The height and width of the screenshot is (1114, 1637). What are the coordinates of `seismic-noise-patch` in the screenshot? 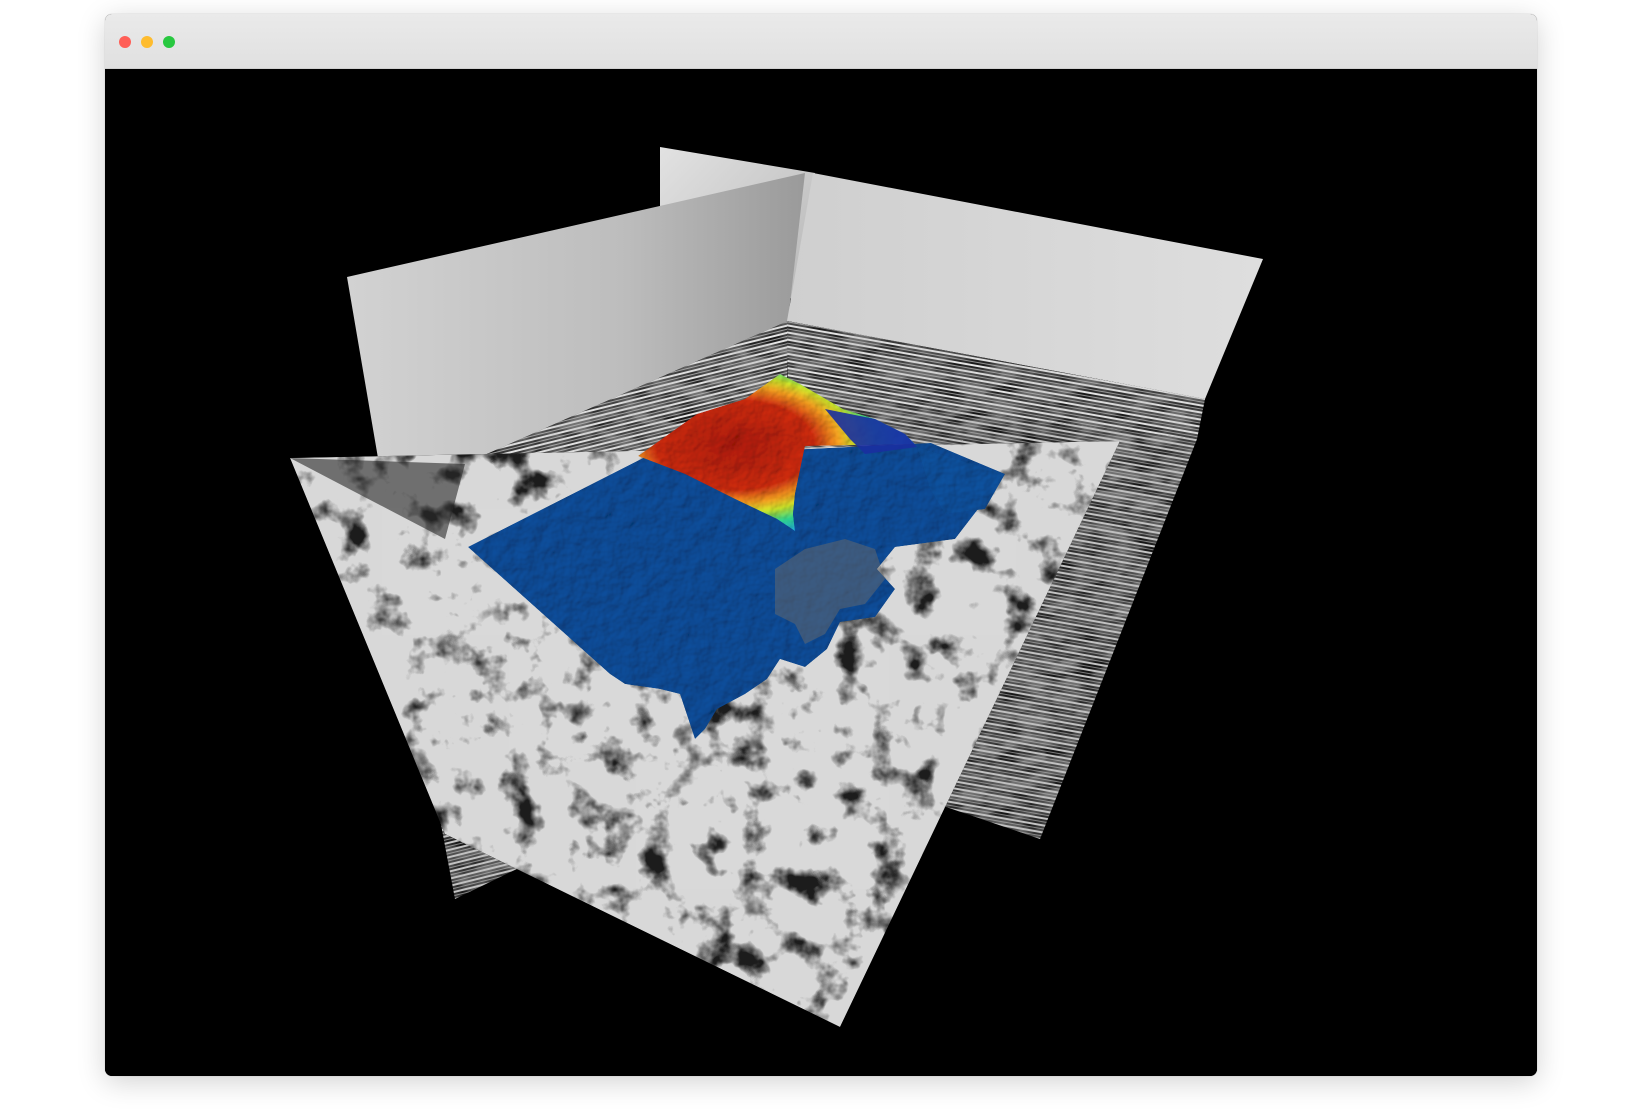 It's located at (830, 591).